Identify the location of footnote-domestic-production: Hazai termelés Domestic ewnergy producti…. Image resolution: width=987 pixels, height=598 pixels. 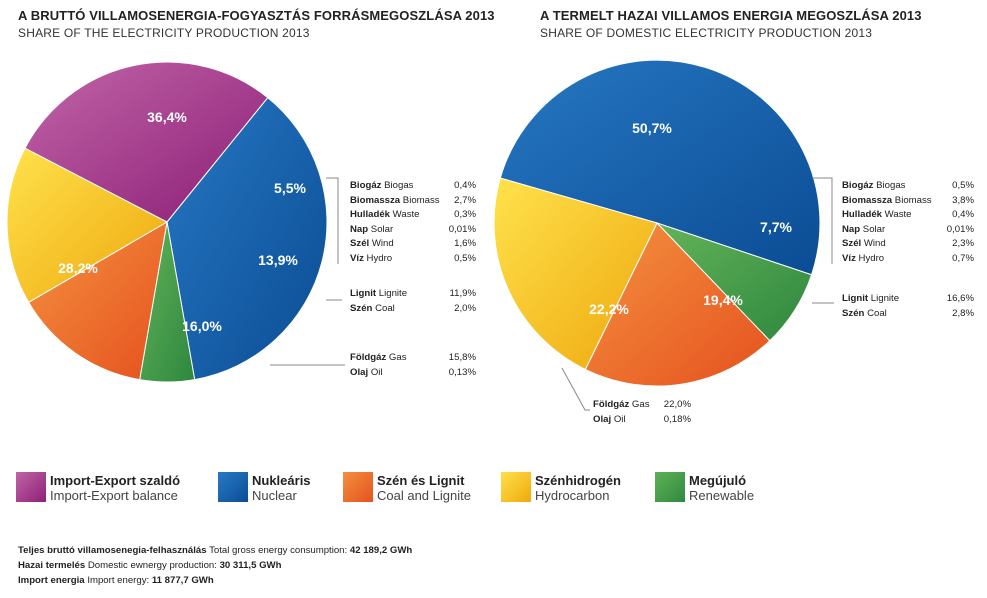
(150, 565).